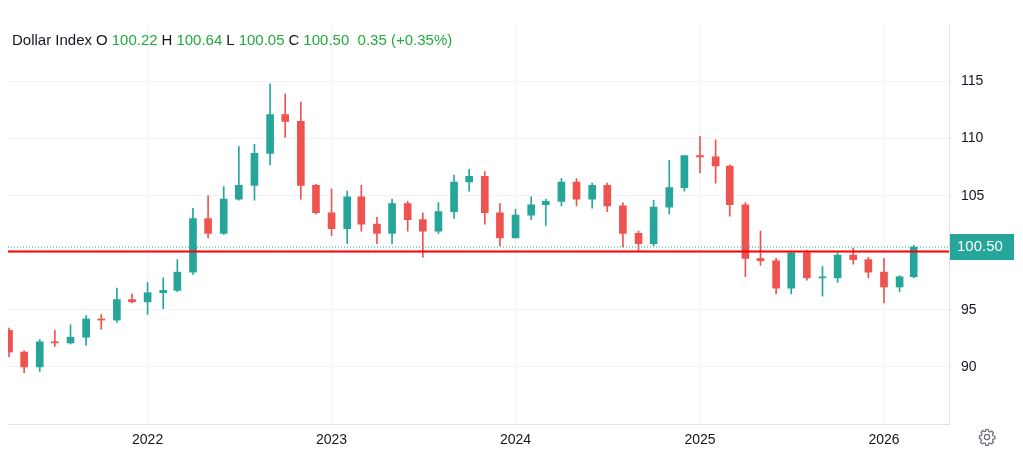 This screenshot has height=451, width=1023. I want to click on annotation: 100.64, so click(199, 39).